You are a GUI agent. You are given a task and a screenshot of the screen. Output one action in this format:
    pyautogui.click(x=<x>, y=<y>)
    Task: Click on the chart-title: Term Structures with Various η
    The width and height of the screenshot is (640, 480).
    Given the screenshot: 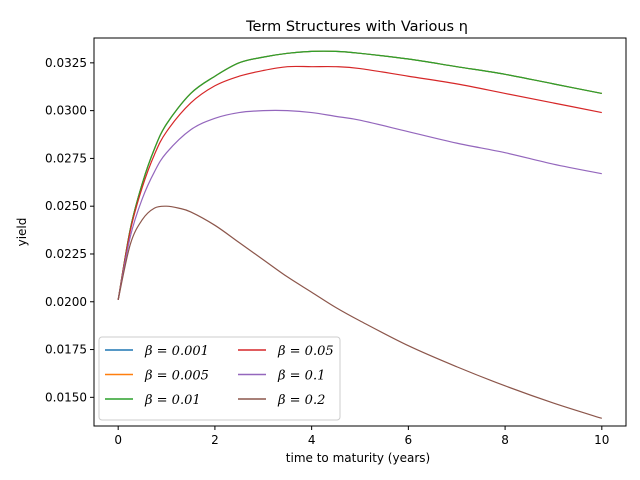 What is the action you would take?
    pyautogui.click(x=356, y=27)
    